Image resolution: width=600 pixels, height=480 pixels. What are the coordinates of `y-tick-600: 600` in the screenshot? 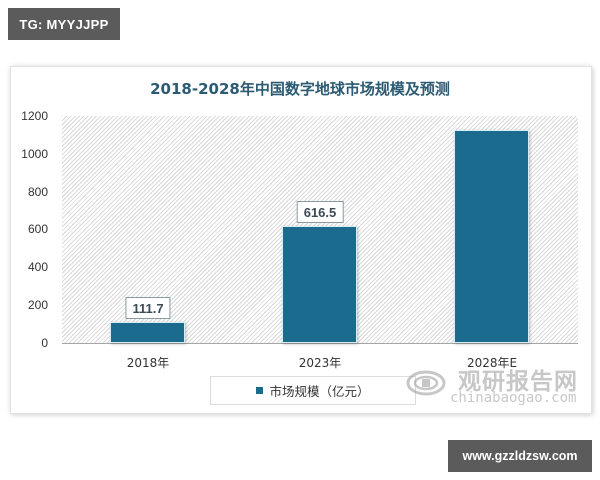 It's located at (37, 229).